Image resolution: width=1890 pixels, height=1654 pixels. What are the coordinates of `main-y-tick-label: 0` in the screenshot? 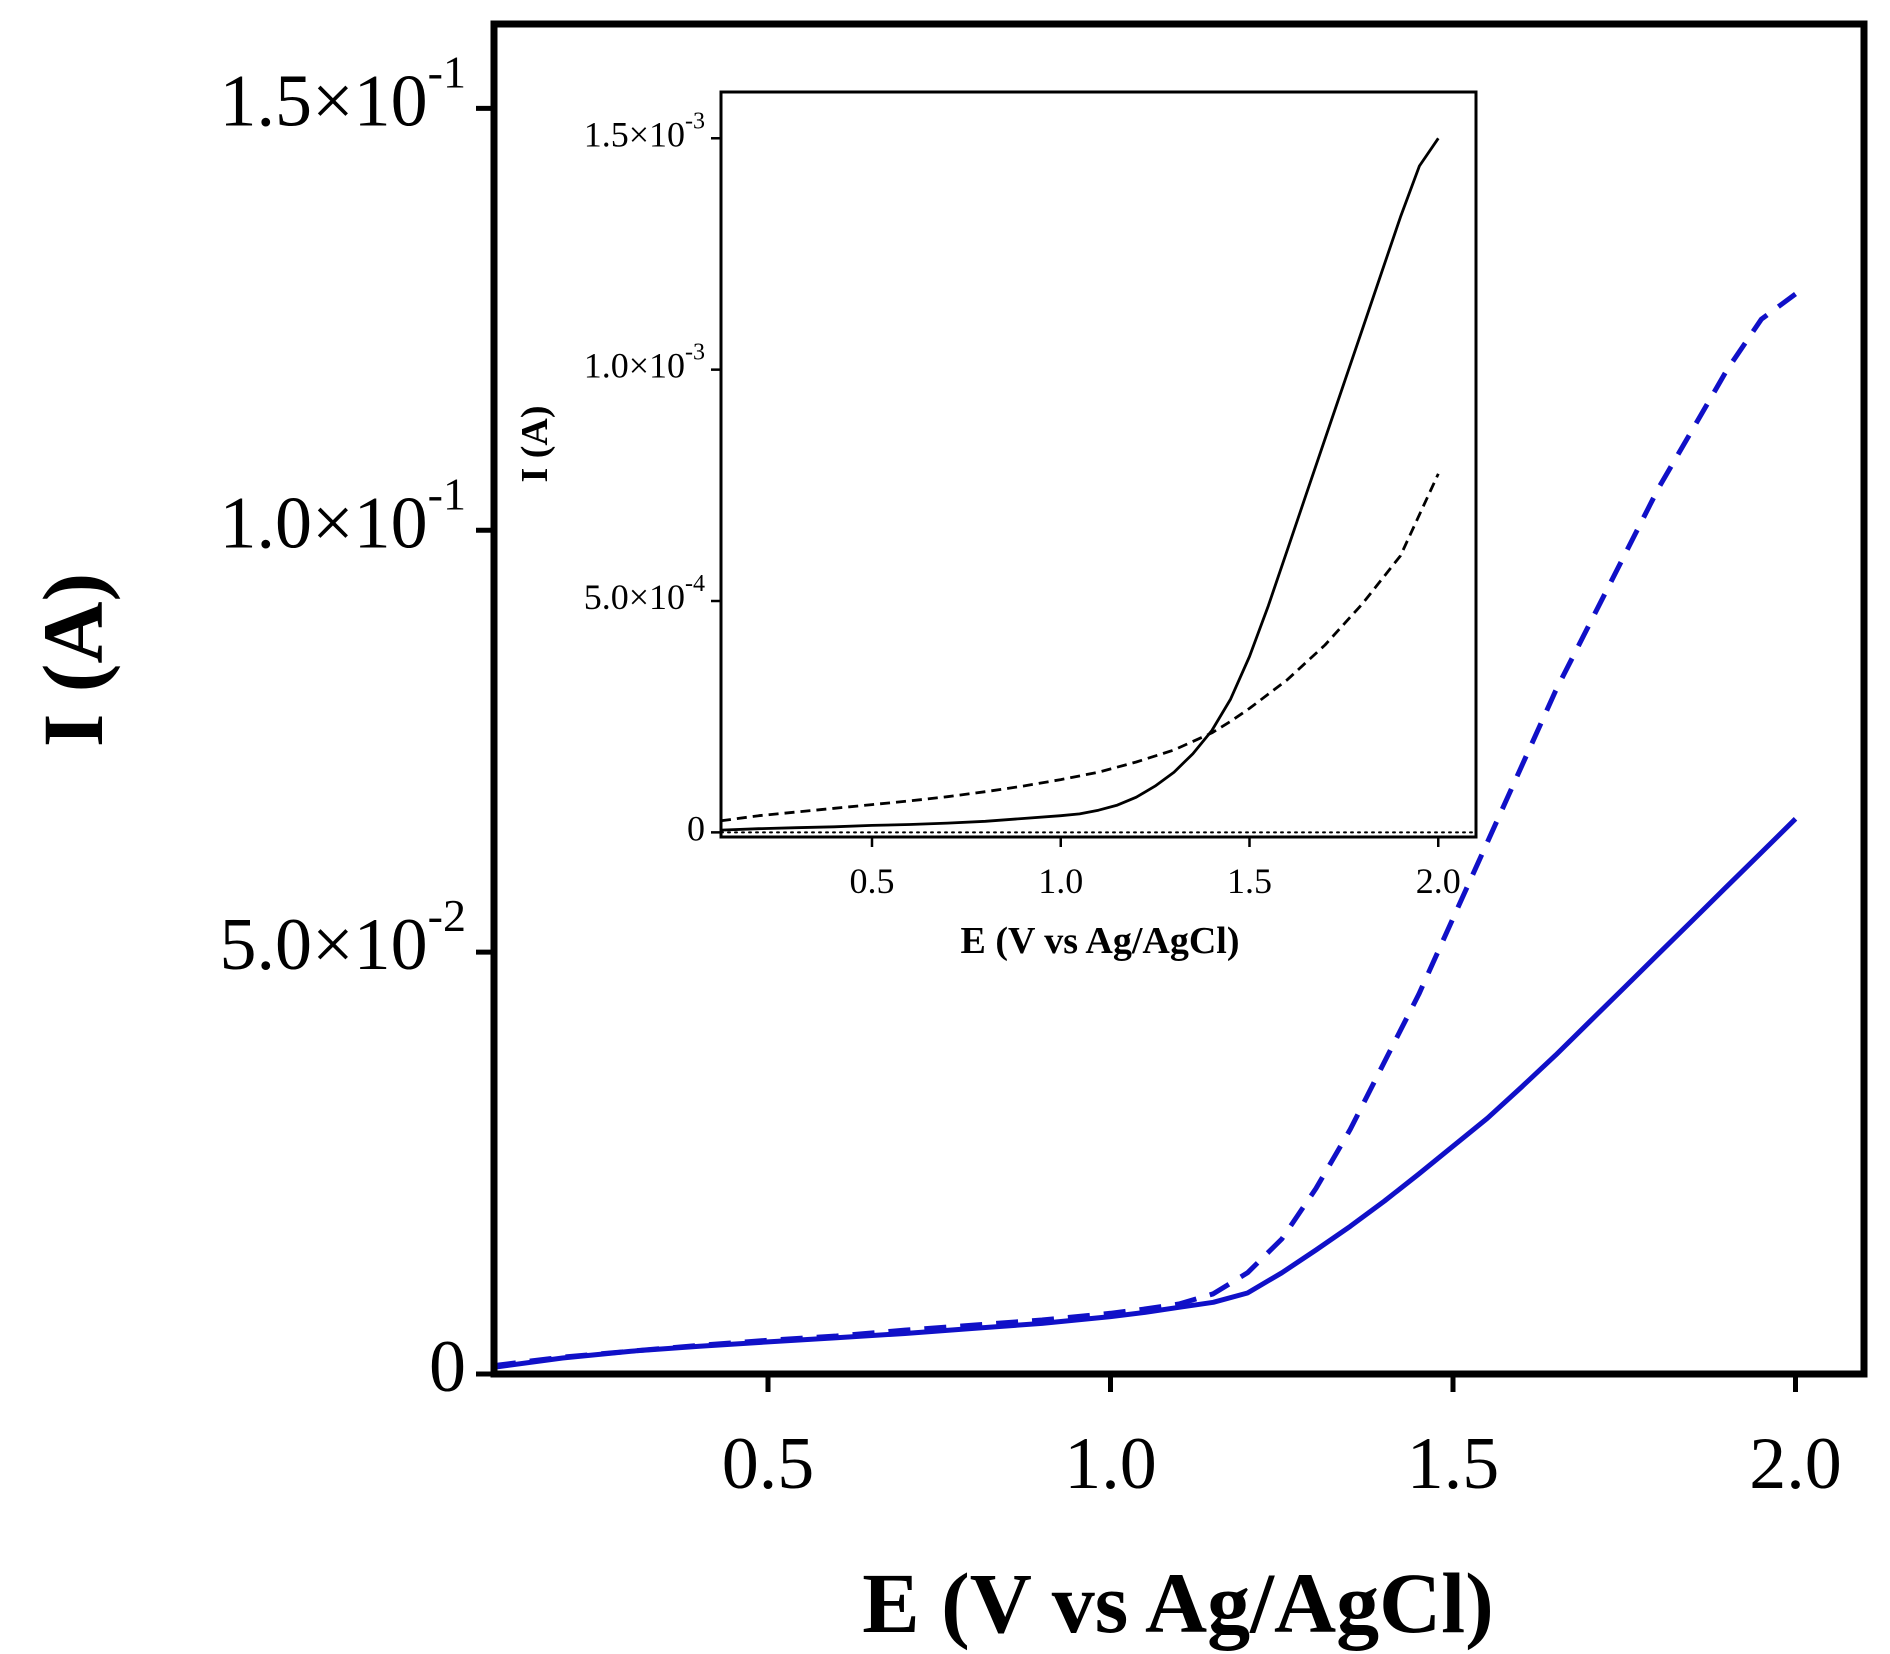 It's located at (447, 1367).